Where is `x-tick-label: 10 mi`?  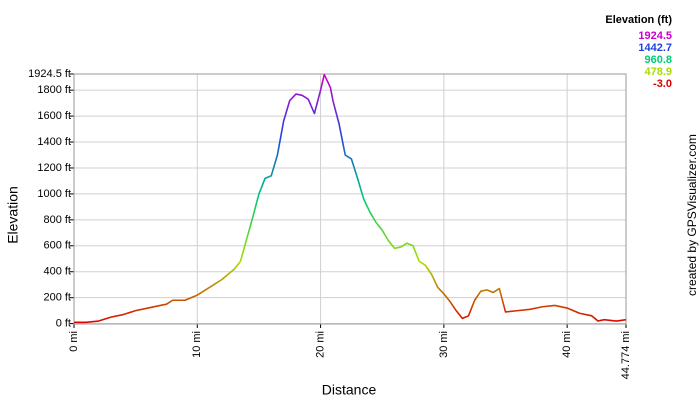
x-tick-label: 10 mi is located at coordinates (197, 344).